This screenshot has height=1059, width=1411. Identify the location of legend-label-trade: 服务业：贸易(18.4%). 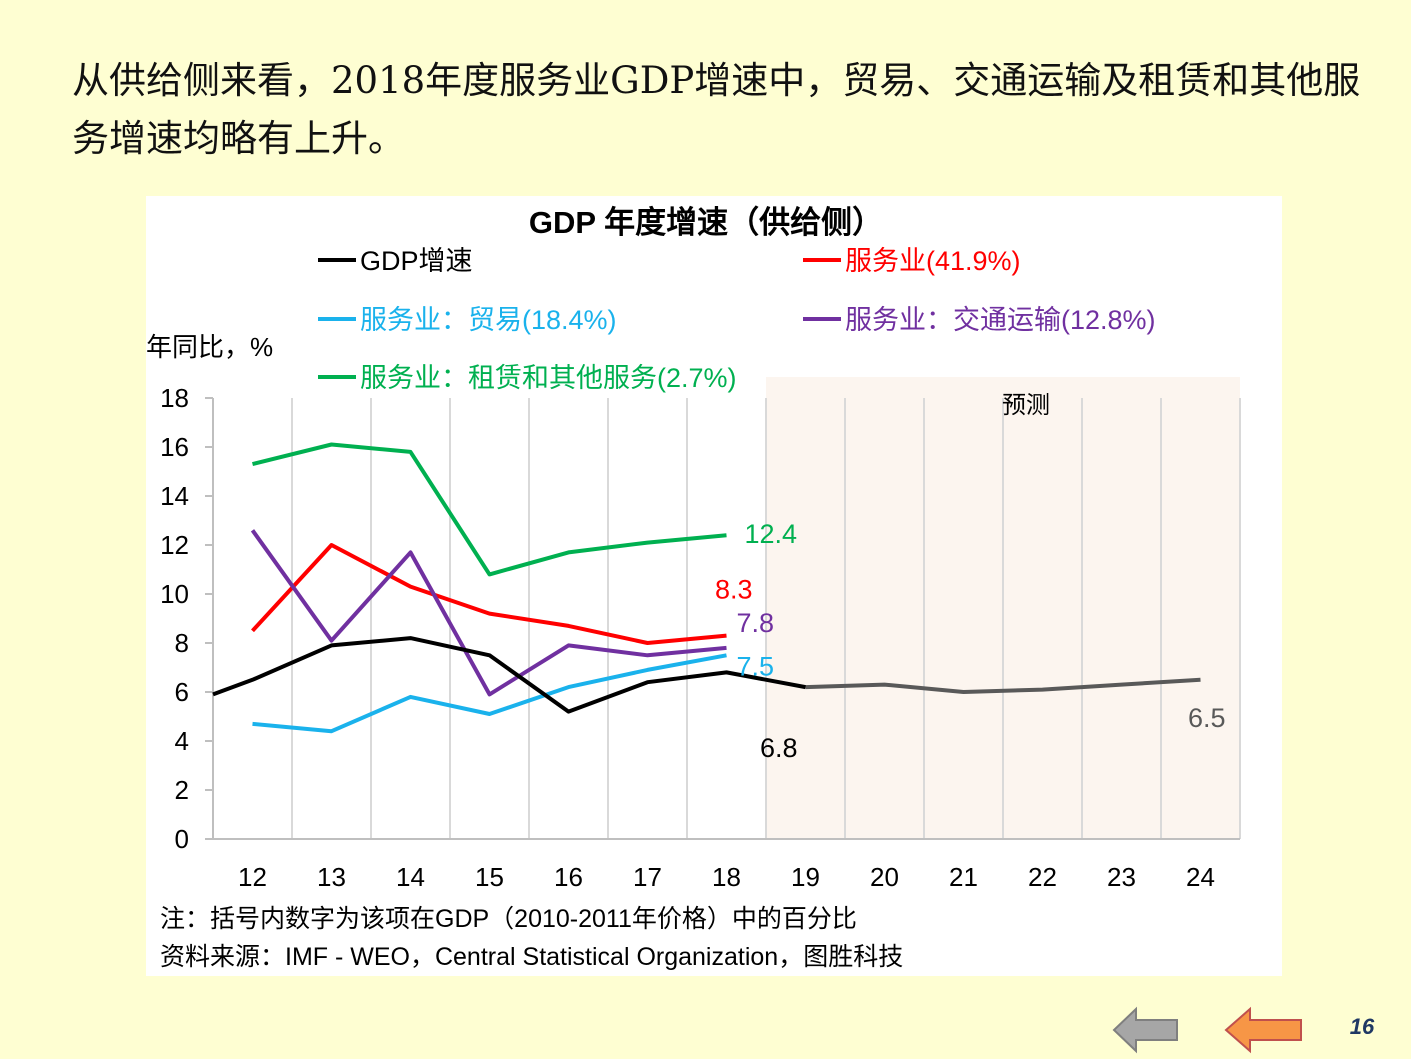
(488, 320).